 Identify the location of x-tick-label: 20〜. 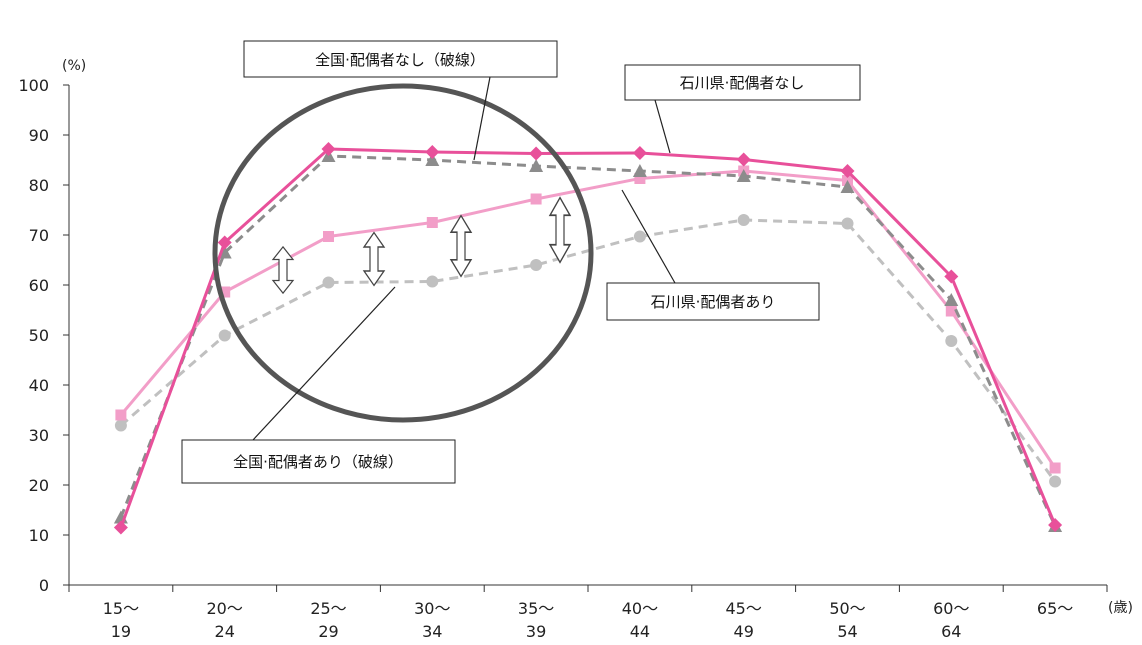
(225, 608).